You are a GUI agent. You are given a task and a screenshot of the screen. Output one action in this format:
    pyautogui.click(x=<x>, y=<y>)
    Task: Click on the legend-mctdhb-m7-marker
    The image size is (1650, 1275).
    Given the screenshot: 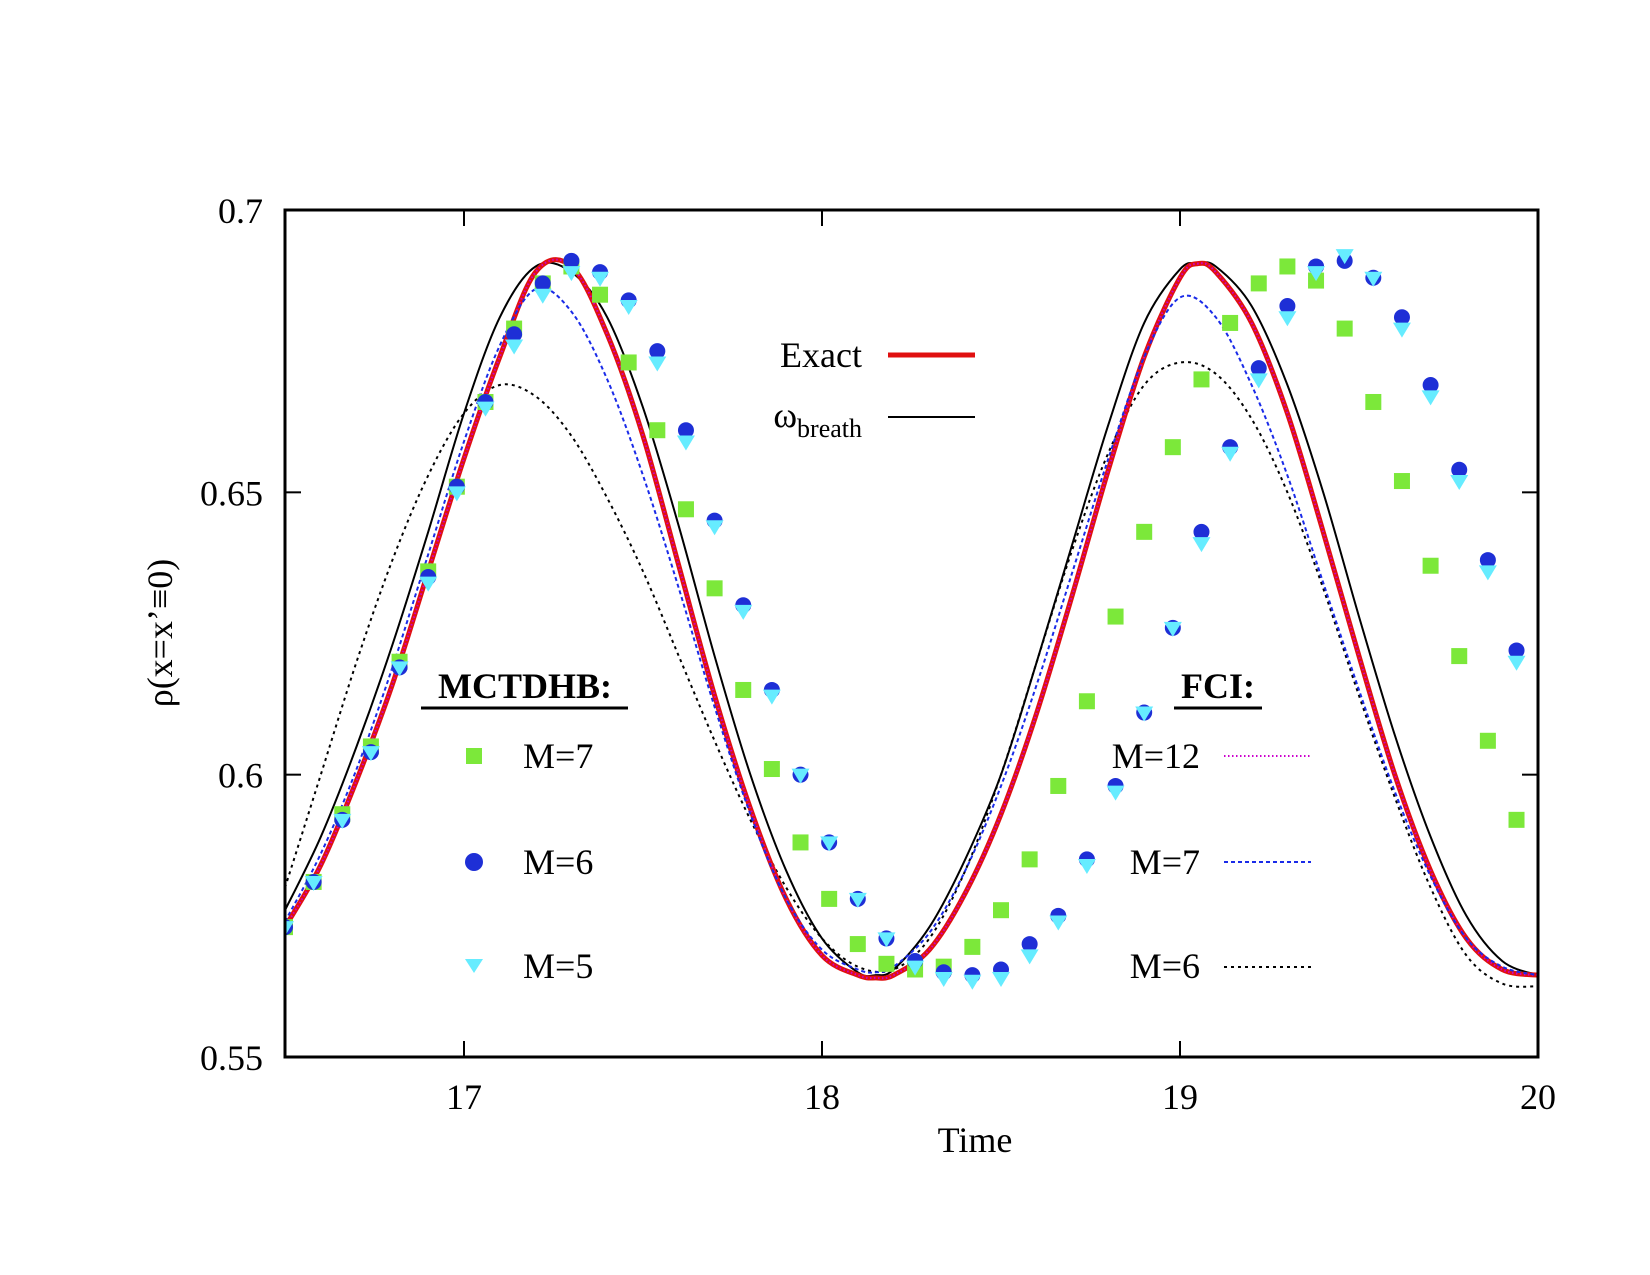 What is the action you would take?
    pyautogui.click(x=474, y=756)
    